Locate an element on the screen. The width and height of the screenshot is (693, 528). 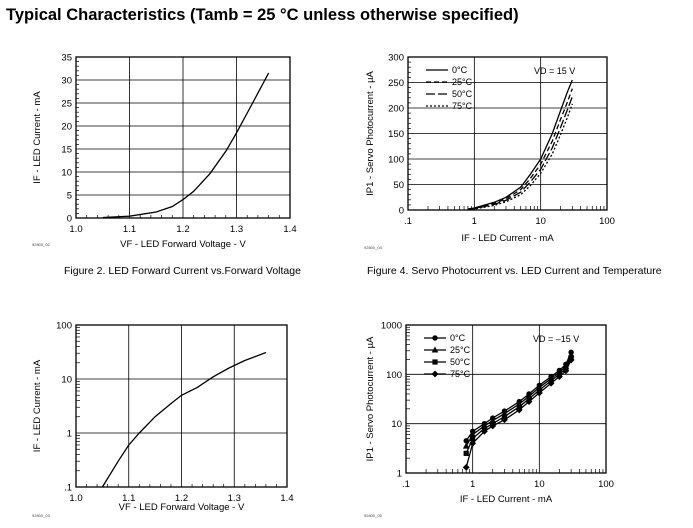
figure-tag: 92800_04 is located at coordinates (373, 247).